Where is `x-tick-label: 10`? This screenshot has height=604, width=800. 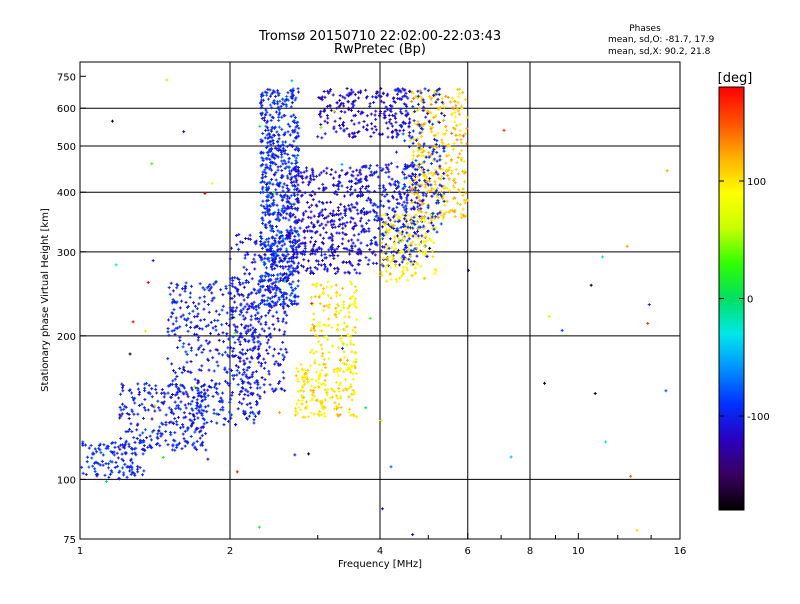 x-tick-label: 10 is located at coordinates (578, 551).